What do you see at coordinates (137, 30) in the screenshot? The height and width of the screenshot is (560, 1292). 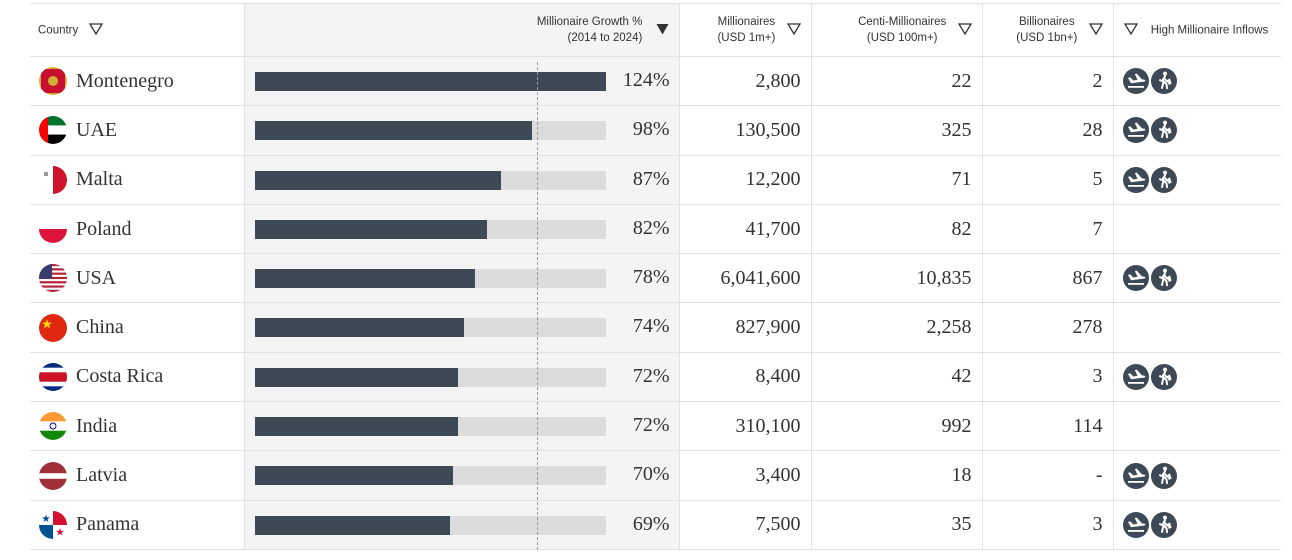 I see `country-column-header: Country` at bounding box center [137, 30].